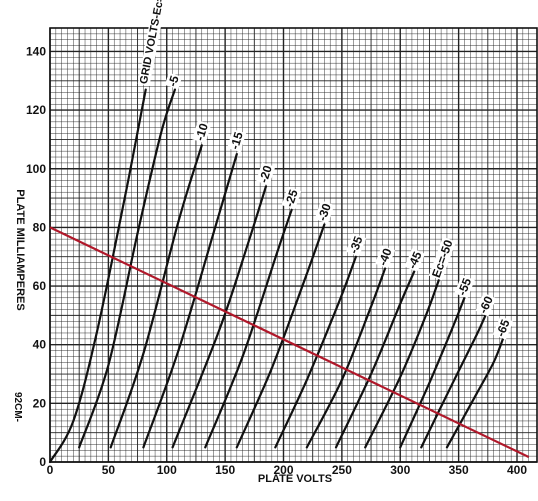  I want to click on curve-label: -20, so click(265, 173).